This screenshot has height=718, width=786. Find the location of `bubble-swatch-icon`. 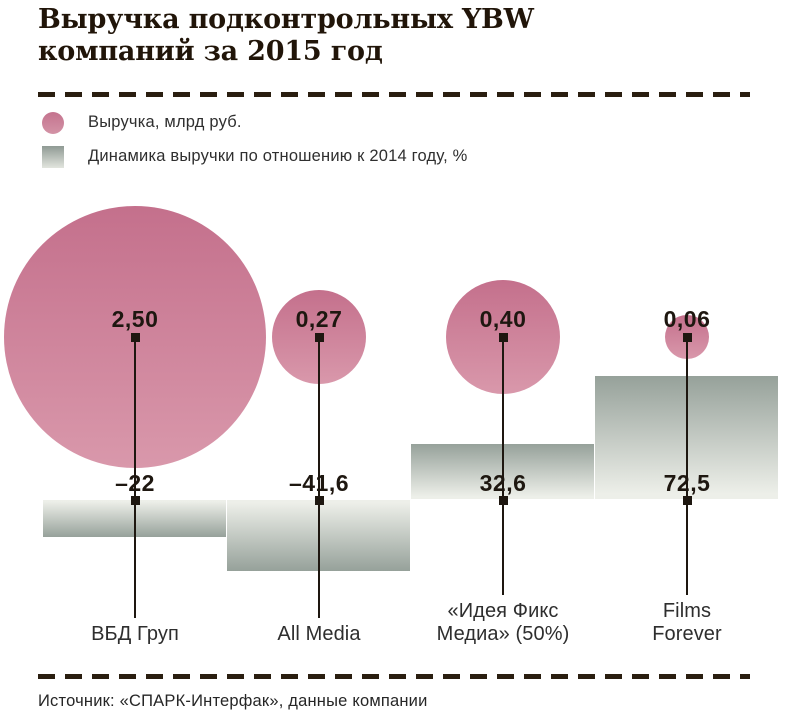

bubble-swatch-icon is located at coordinates (53, 123).